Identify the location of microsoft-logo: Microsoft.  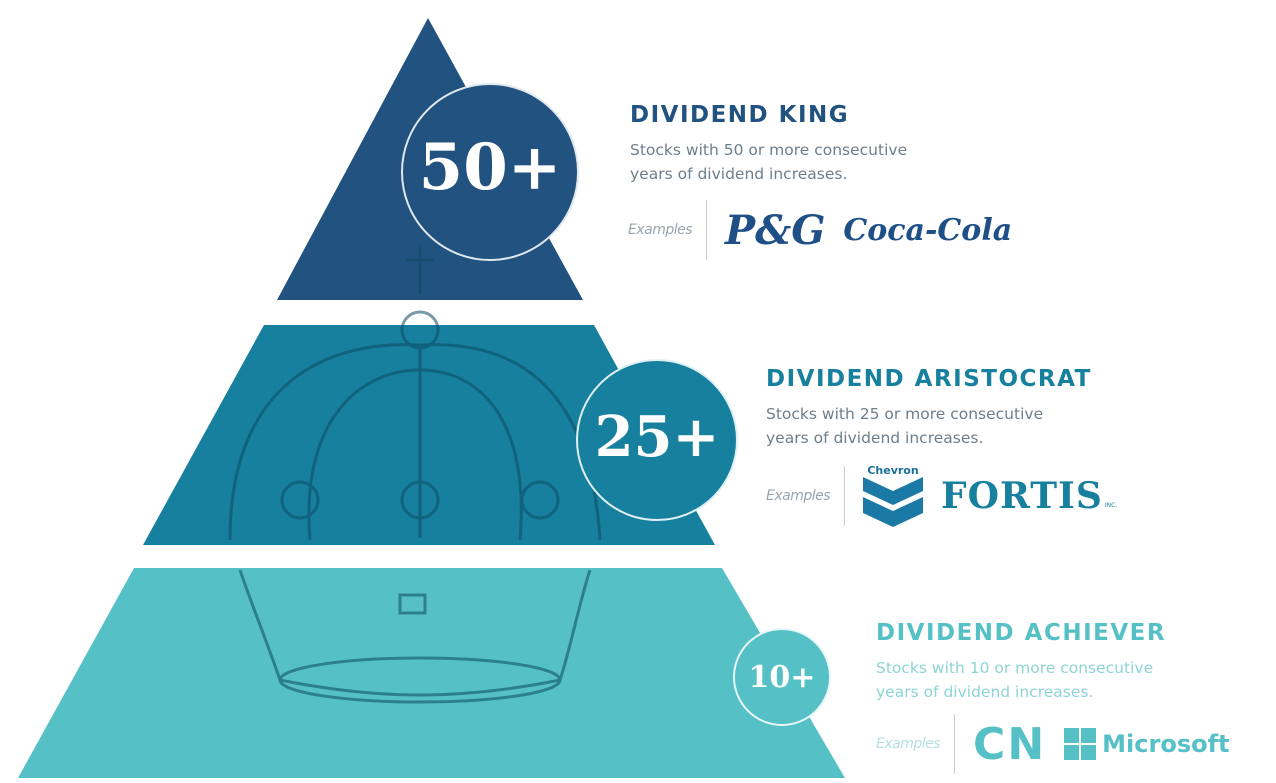
(1147, 744).